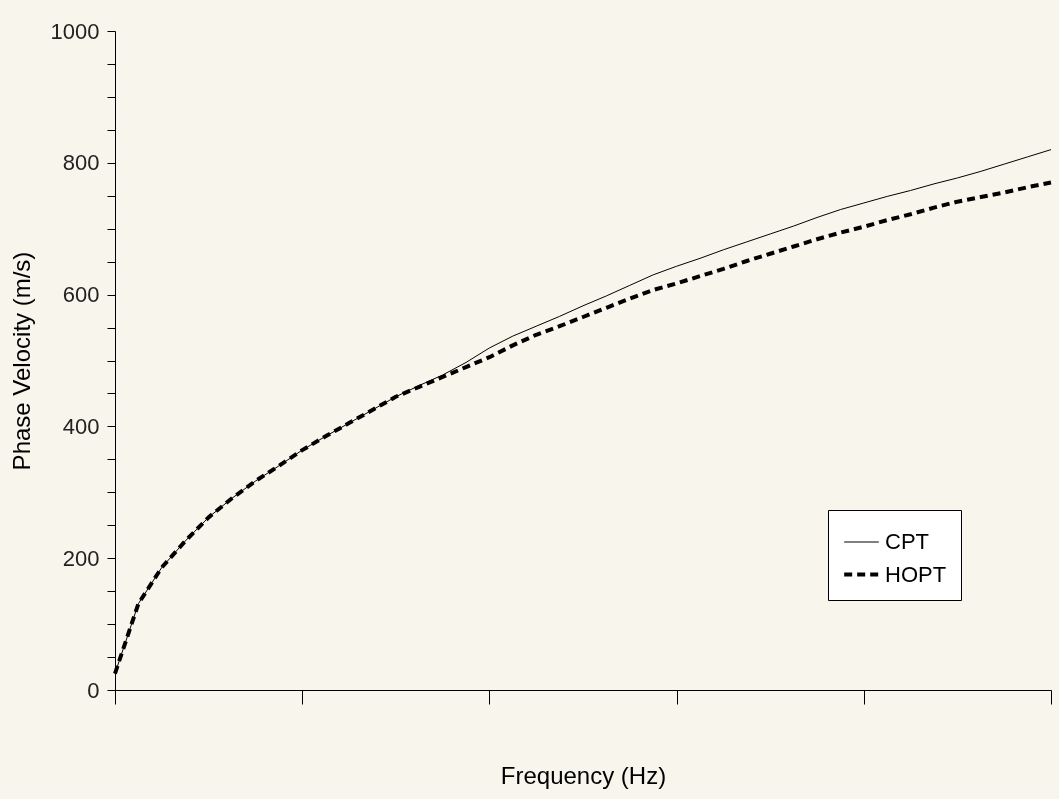  What do you see at coordinates (81, 426) in the screenshot?
I see `y-tick-label: 400` at bounding box center [81, 426].